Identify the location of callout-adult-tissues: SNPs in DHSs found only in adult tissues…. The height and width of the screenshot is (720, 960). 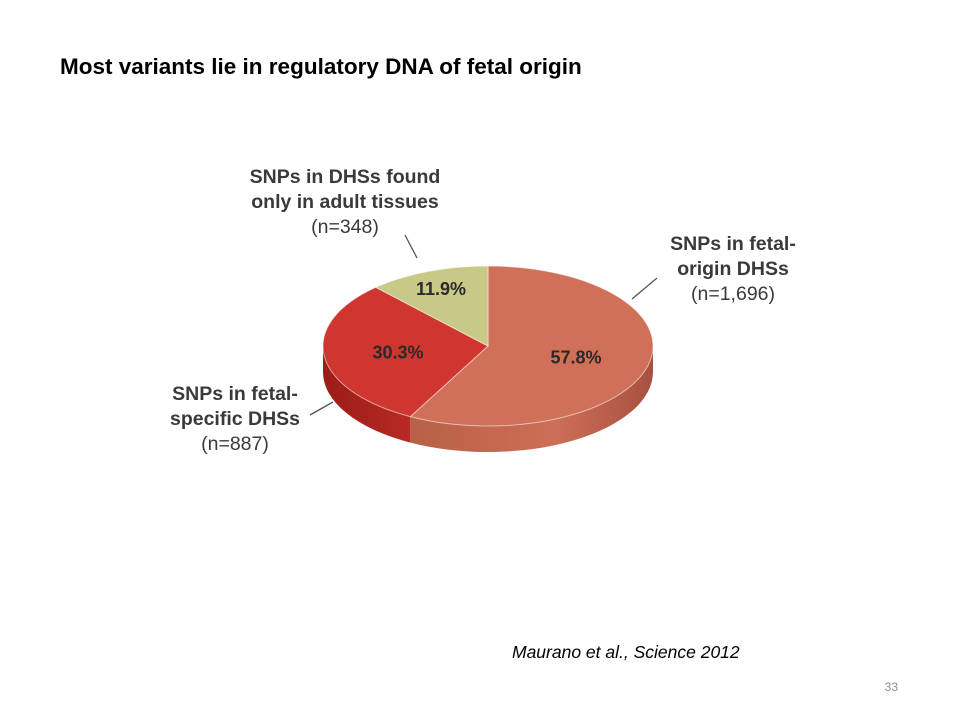
(345, 202).